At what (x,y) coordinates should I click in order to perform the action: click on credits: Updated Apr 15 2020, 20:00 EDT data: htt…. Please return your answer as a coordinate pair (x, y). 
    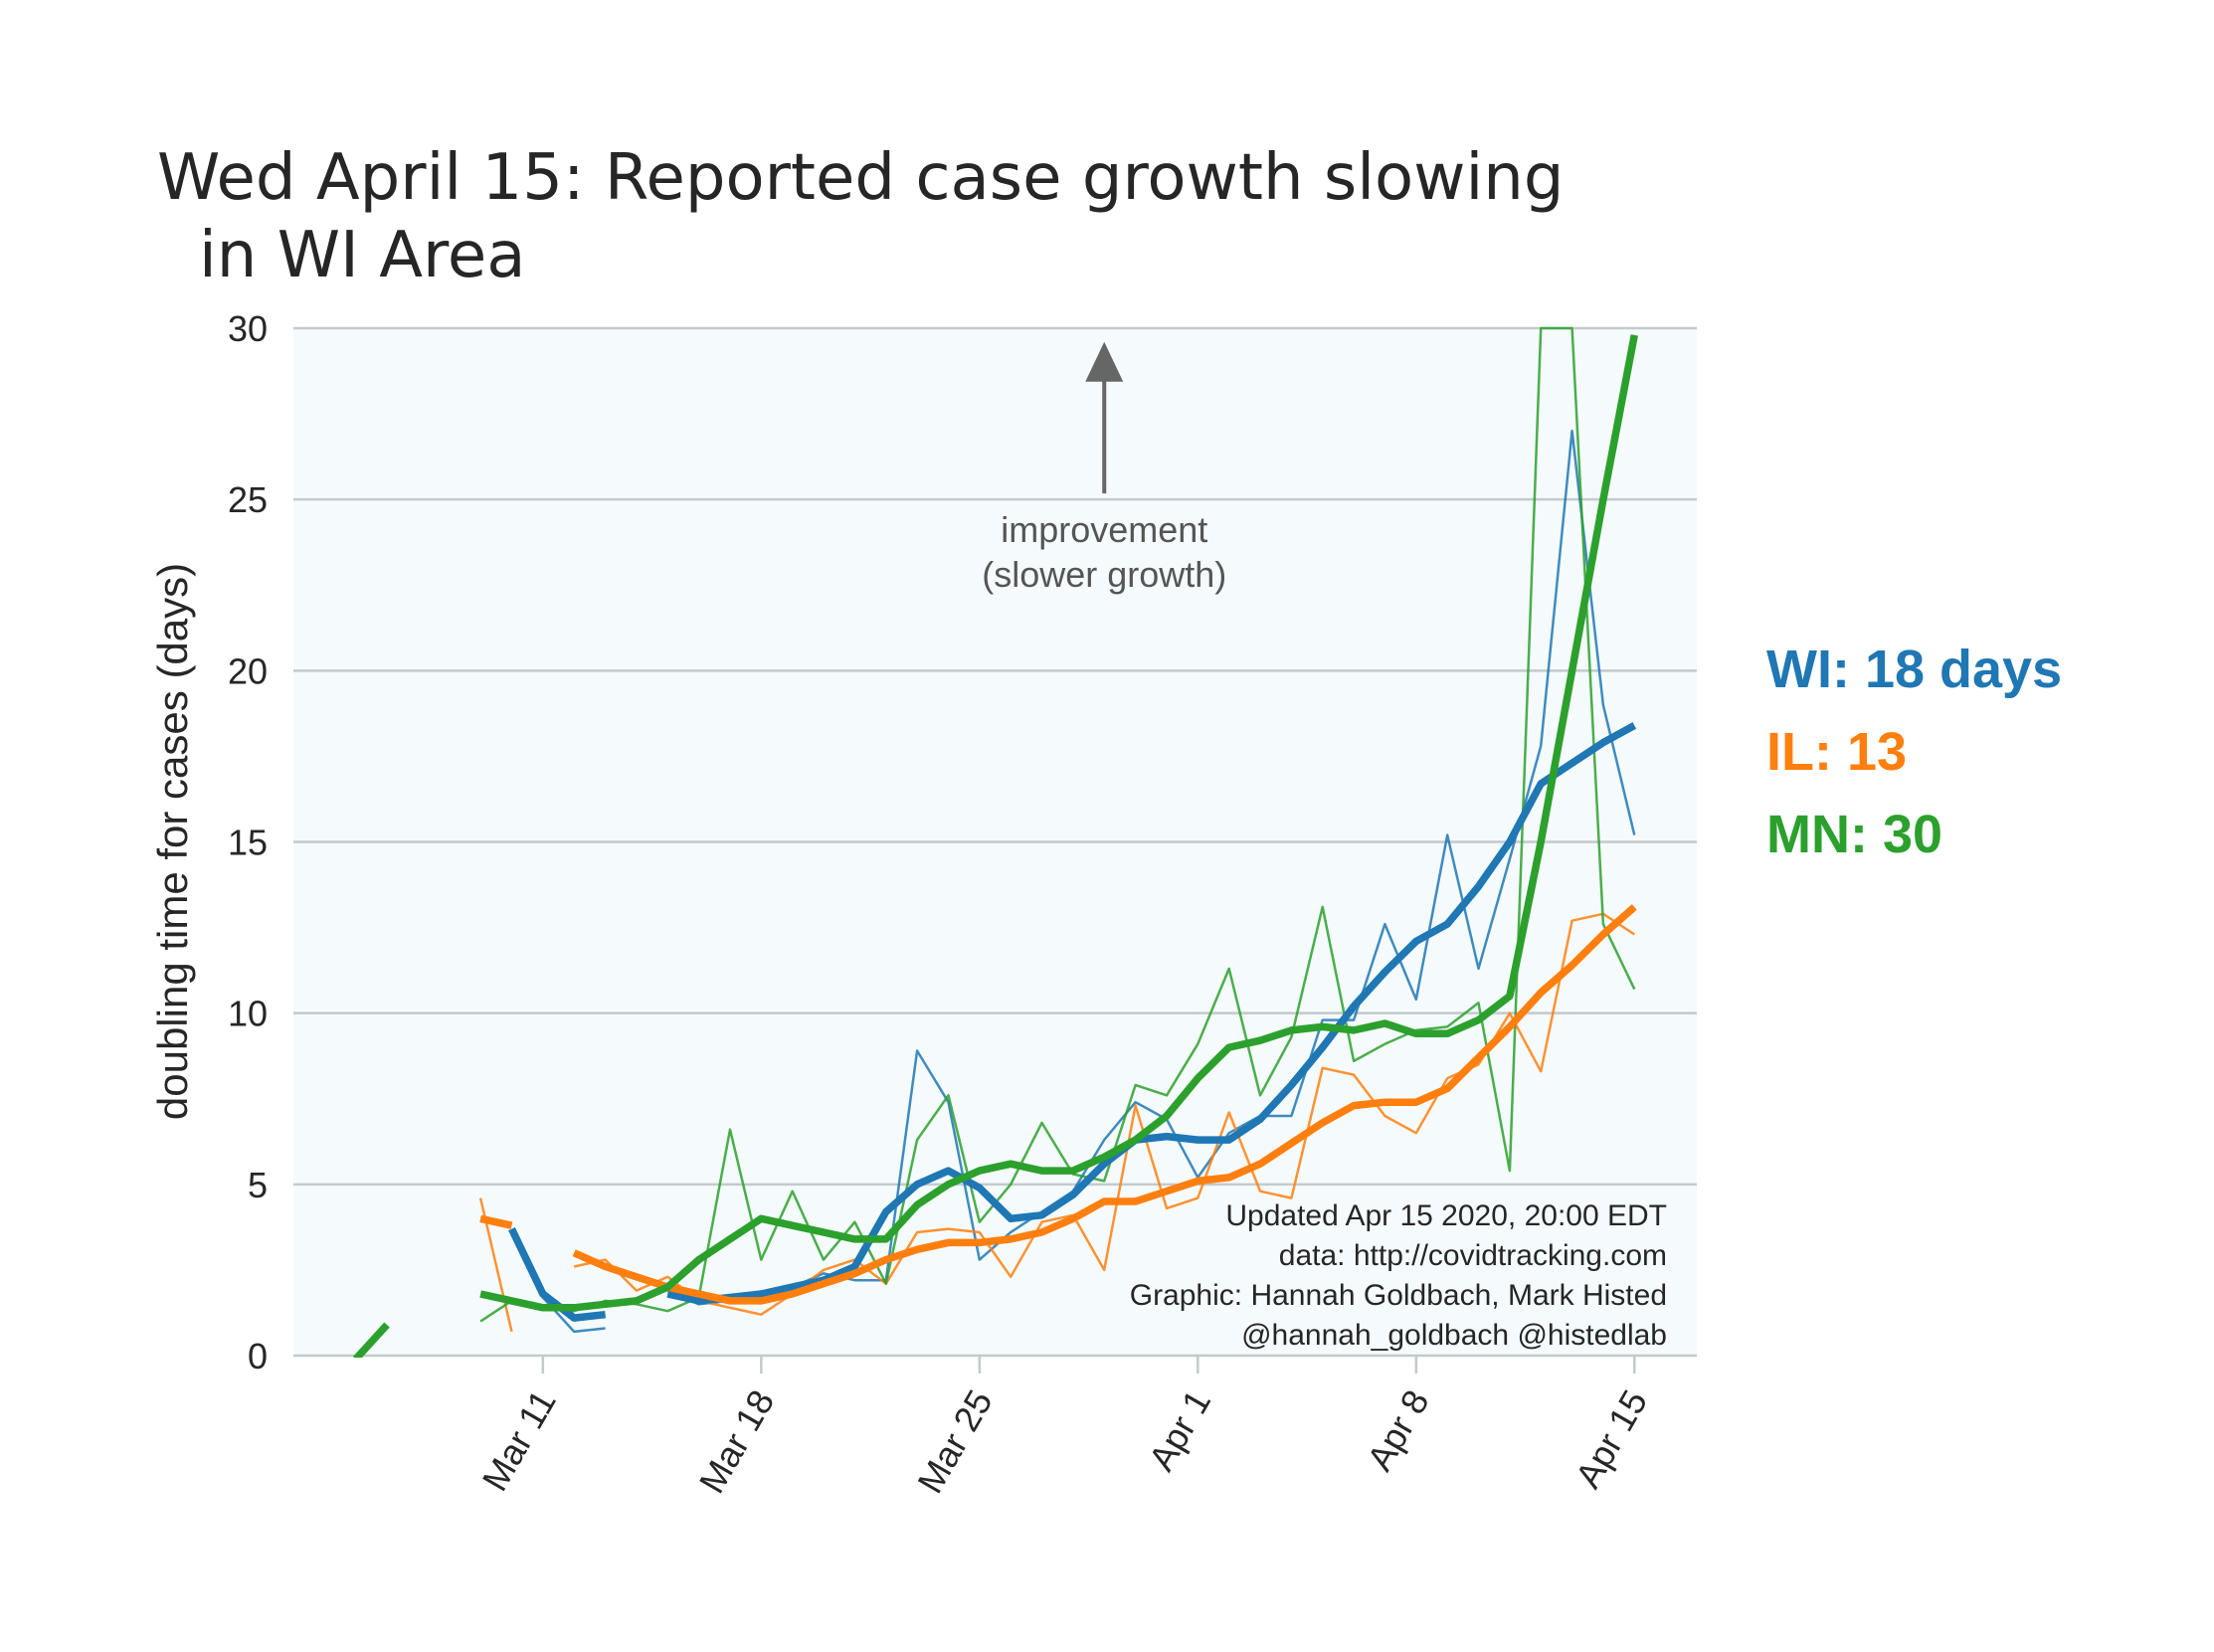
    Looking at the image, I should click on (1398, 1275).